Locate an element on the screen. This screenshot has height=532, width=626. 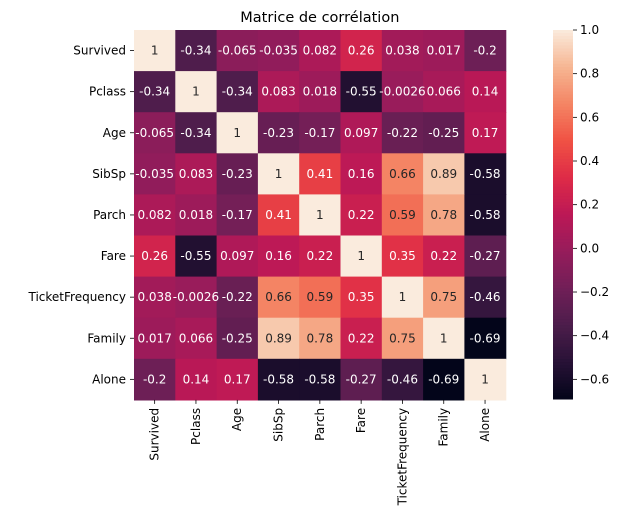
colorbar-tick-label: 0.8 is located at coordinates (589, 74).